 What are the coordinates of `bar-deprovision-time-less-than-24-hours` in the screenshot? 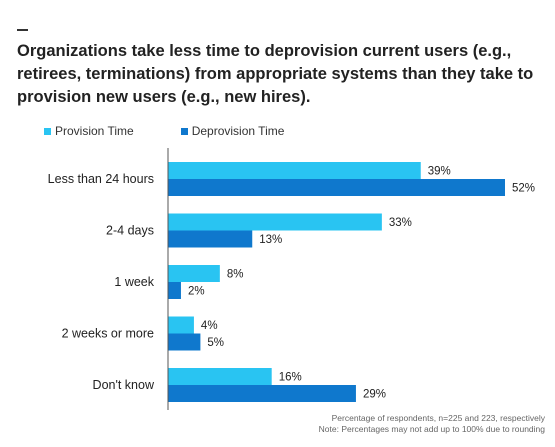 It's located at (336, 187).